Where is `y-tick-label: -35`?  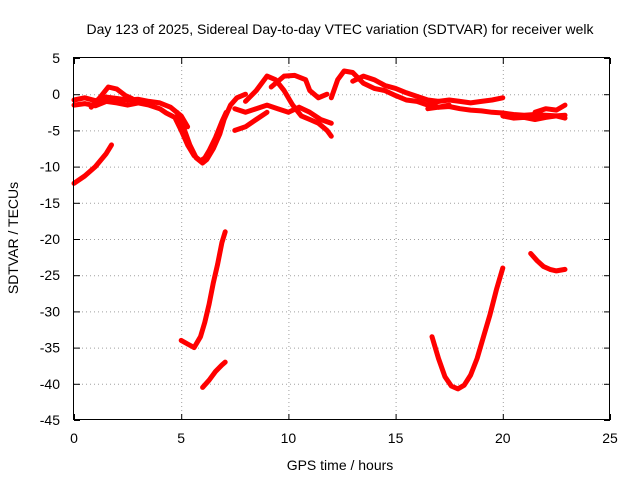 y-tick-label: -35 is located at coordinates (50, 348).